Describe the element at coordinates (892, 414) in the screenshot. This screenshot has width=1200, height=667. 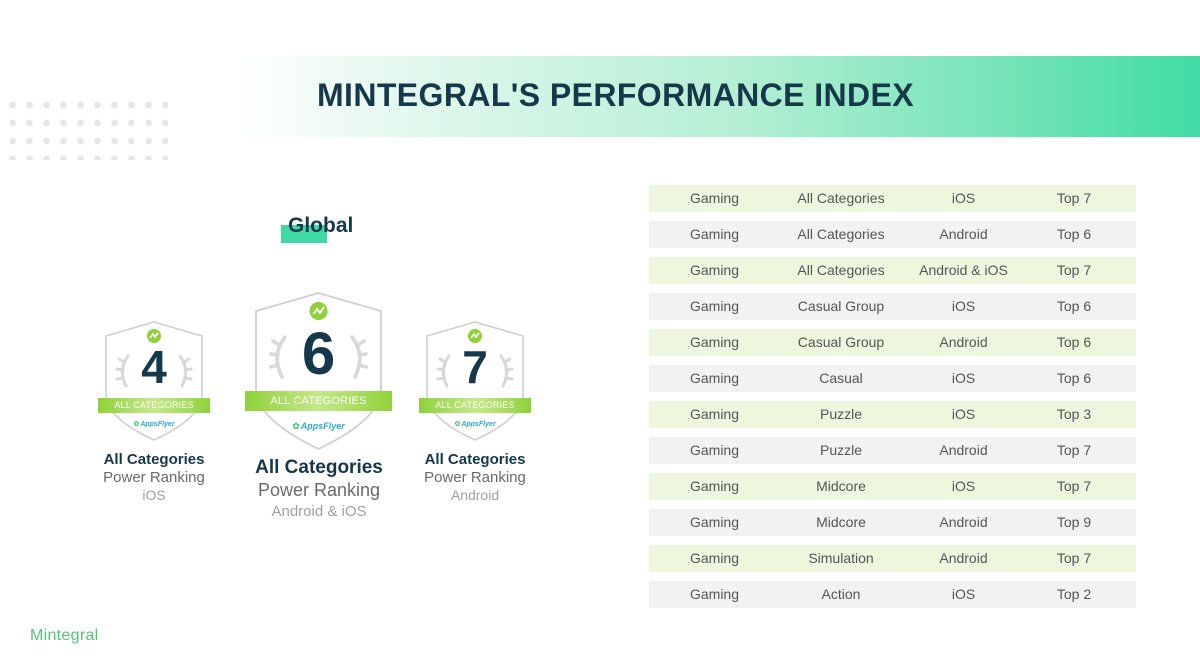
I see `table-row: Gaming Puzzle iOS Top 3` at that location.